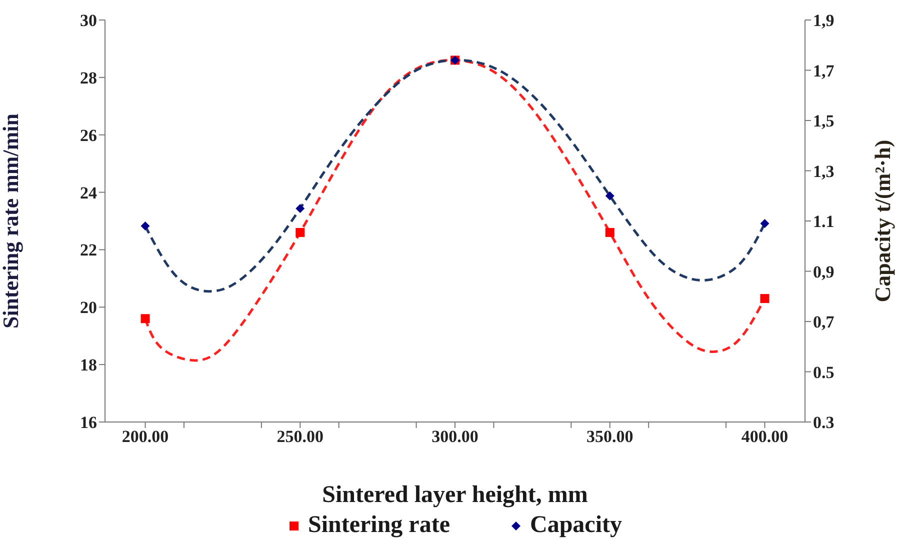 The width and height of the screenshot is (910, 556). I want to click on y2-tick-label: 0.3, so click(823, 422).